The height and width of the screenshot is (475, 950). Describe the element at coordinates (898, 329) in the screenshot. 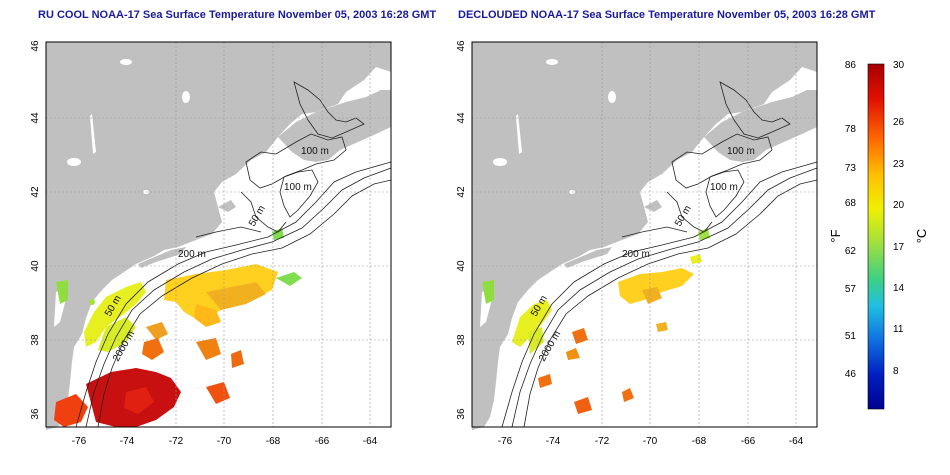

I see `celsius-tick: 11` at that location.